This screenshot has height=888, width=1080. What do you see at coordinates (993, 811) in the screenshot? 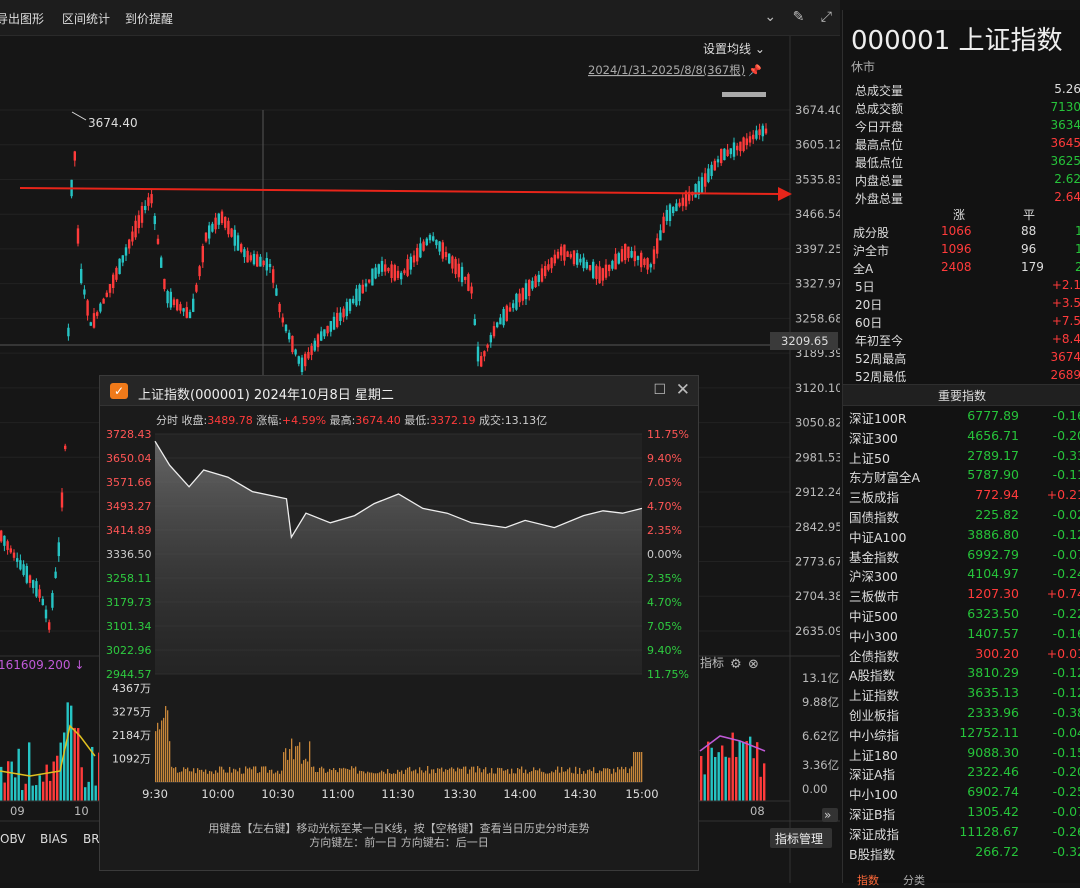
I see `index-price: 1305.42` at bounding box center [993, 811].